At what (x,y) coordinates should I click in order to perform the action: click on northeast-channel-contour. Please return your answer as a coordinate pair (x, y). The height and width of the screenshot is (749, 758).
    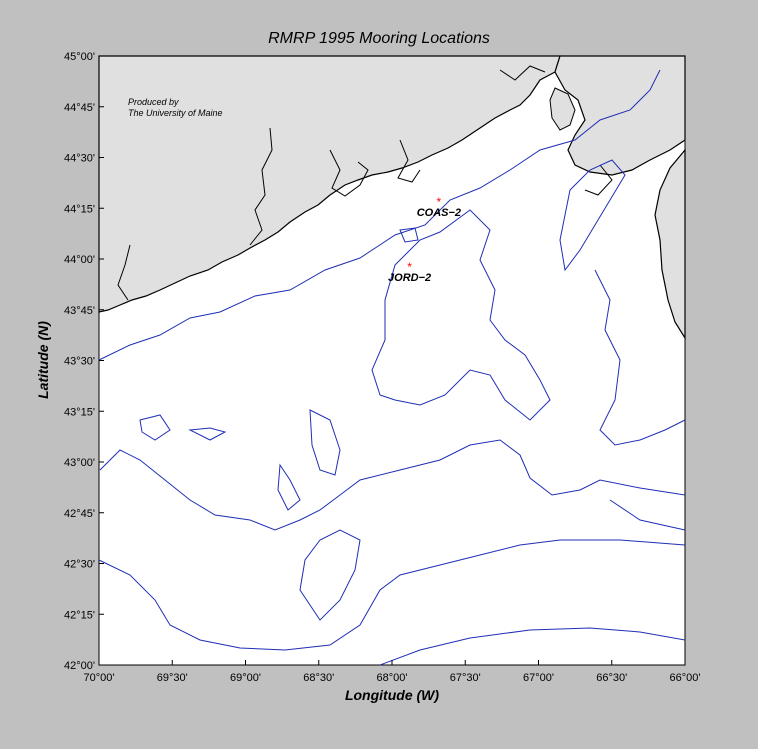
    Looking at the image, I should click on (647, 515).